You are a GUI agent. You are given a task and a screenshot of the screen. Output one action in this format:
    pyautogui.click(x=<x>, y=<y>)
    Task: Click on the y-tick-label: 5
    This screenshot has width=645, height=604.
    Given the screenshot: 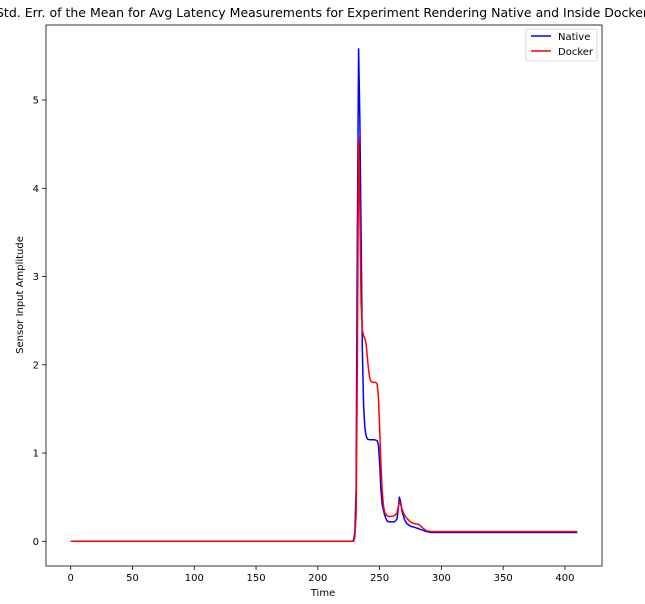 What is the action you would take?
    pyautogui.click(x=36, y=101)
    